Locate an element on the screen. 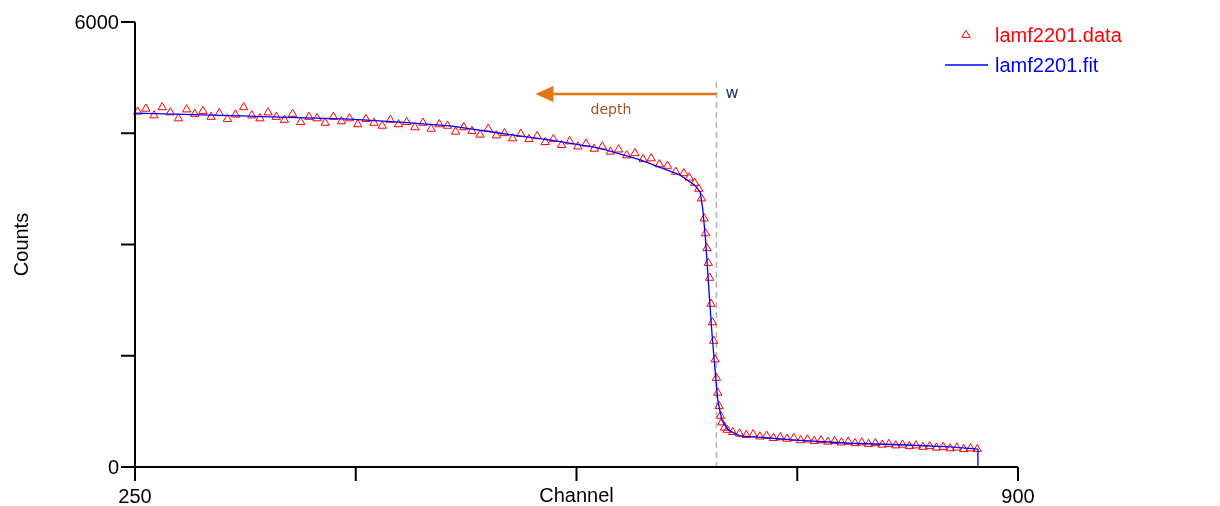 The image size is (1220, 506). x-tick-label: 250 is located at coordinates (135, 495).